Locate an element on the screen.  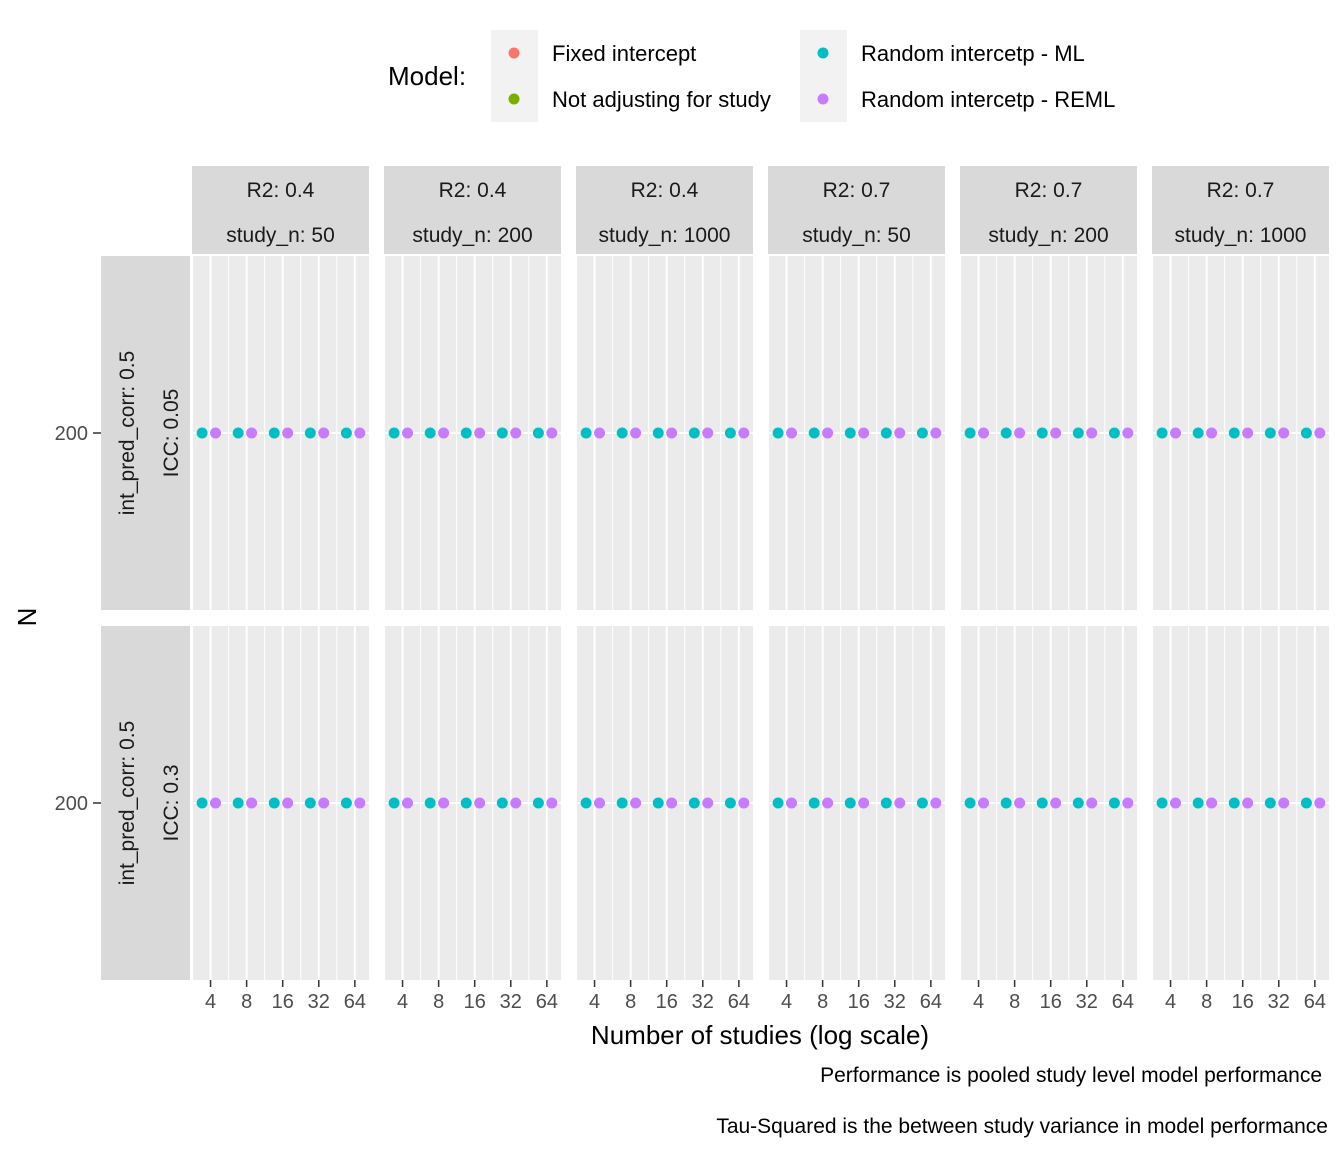
x-tick-label-5-1: 8 is located at coordinates (1206, 1002).